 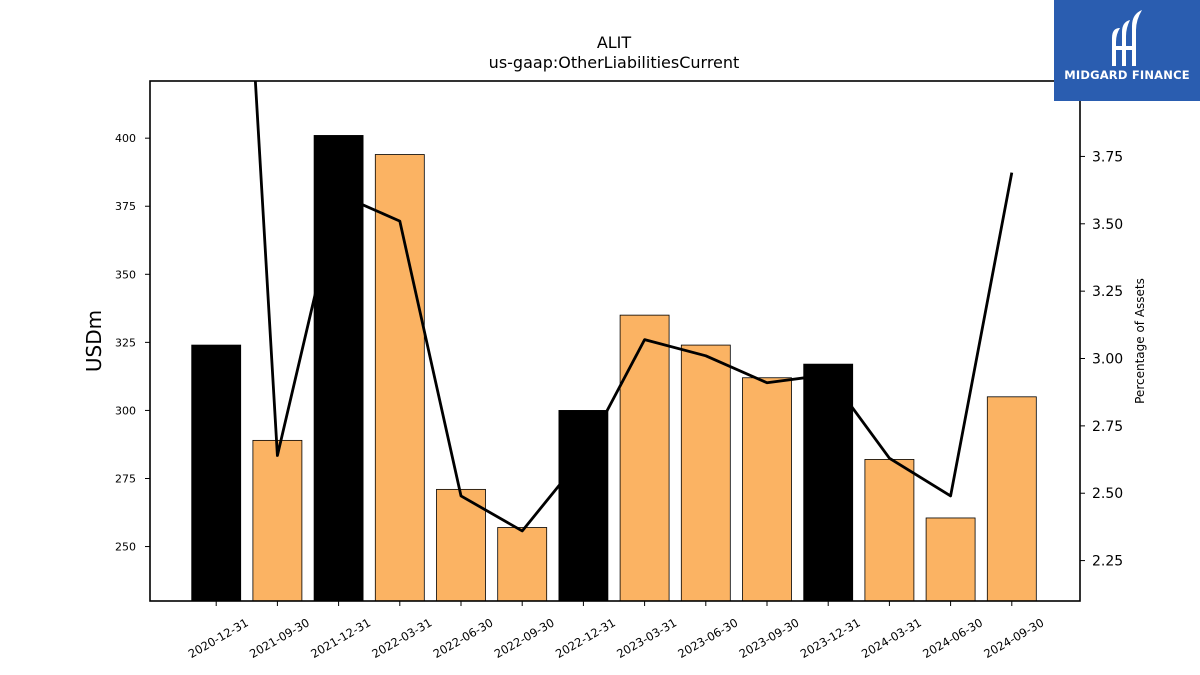 What do you see at coordinates (1107, 360) in the screenshot?
I see `y2-tick-label: 3.00` at bounding box center [1107, 360].